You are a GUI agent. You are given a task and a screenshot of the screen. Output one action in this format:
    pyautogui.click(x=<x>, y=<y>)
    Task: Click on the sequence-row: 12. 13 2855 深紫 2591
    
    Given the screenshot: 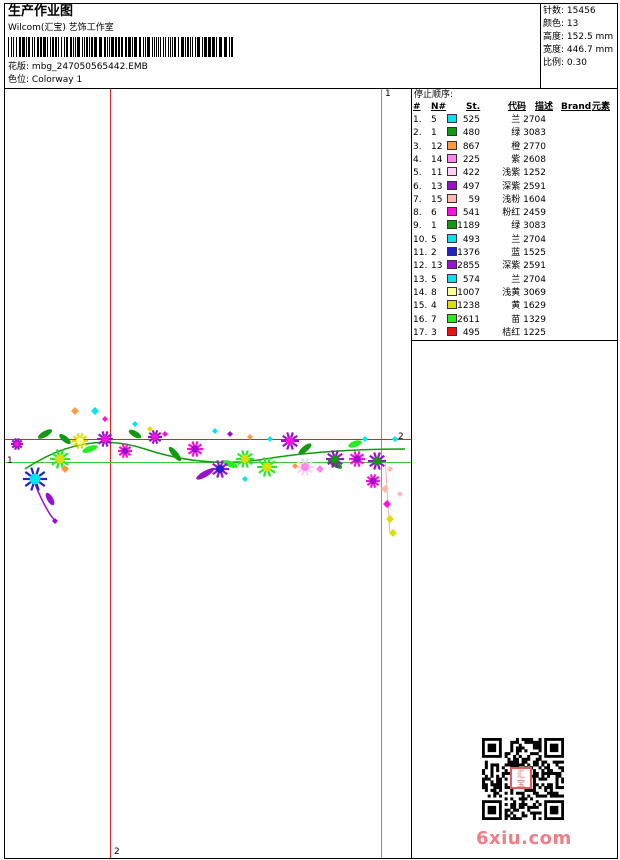 What is the action you would take?
    pyautogui.click(x=515, y=266)
    